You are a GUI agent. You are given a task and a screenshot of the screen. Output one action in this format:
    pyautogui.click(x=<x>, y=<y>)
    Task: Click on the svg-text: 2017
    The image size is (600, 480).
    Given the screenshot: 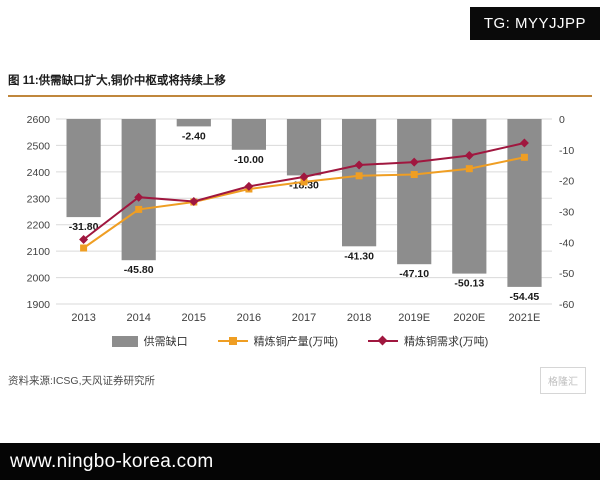 What is the action you would take?
    pyautogui.click(x=304, y=318)
    